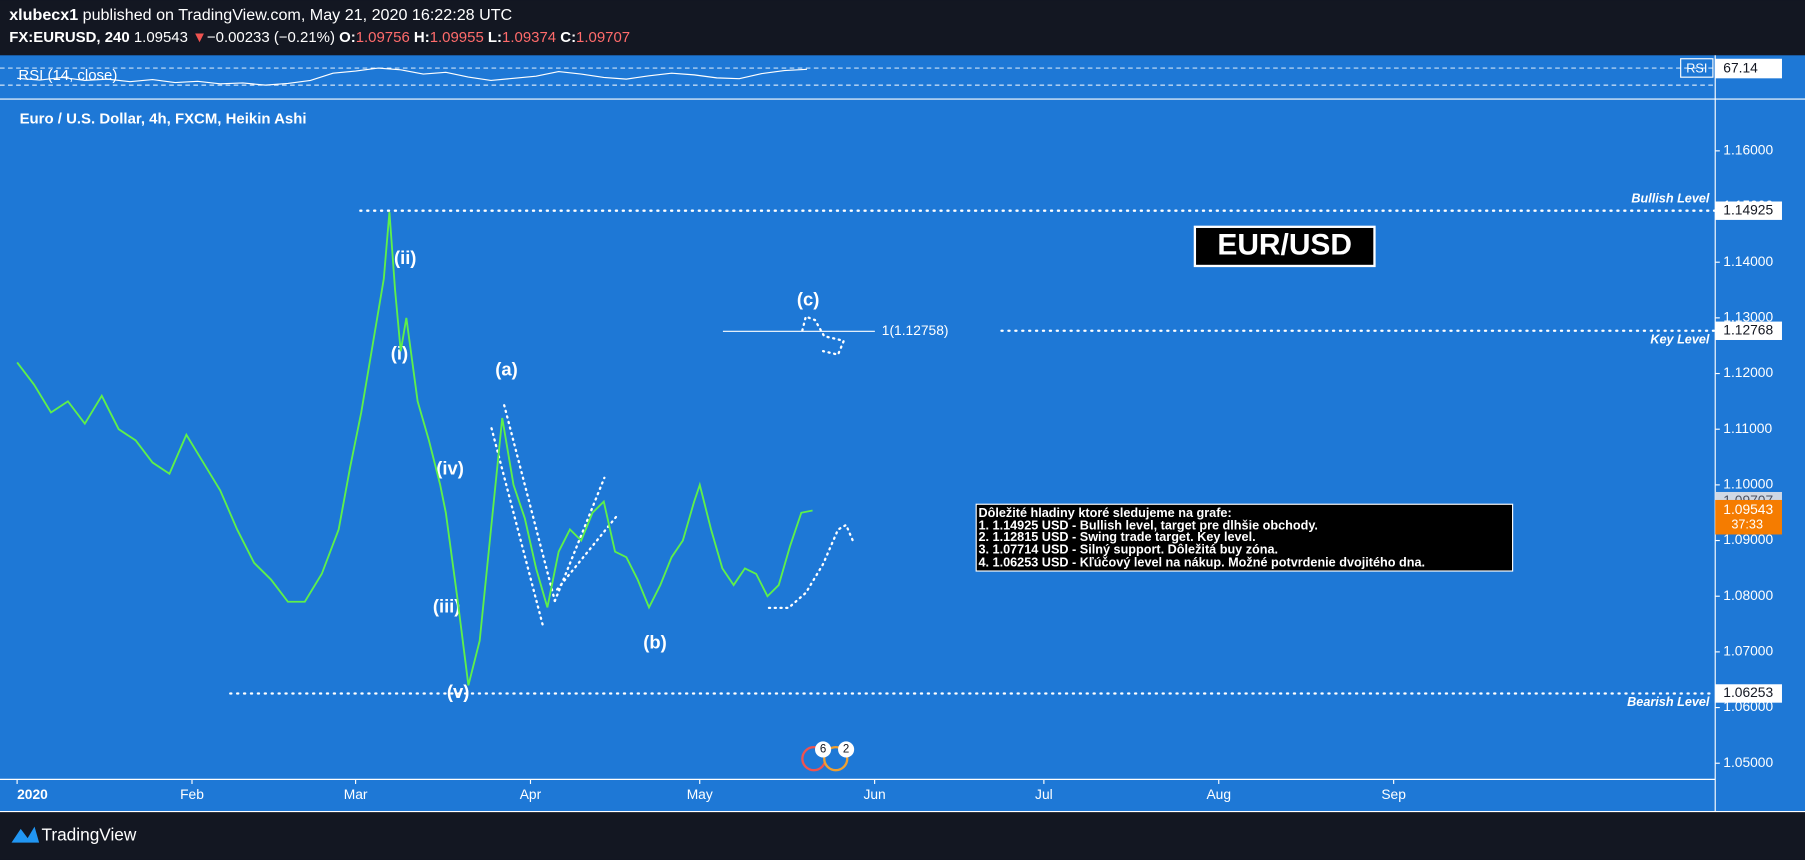  What do you see at coordinates (1748, 595) in the screenshot?
I see `y-tick-label: 1.08000` at bounding box center [1748, 595].